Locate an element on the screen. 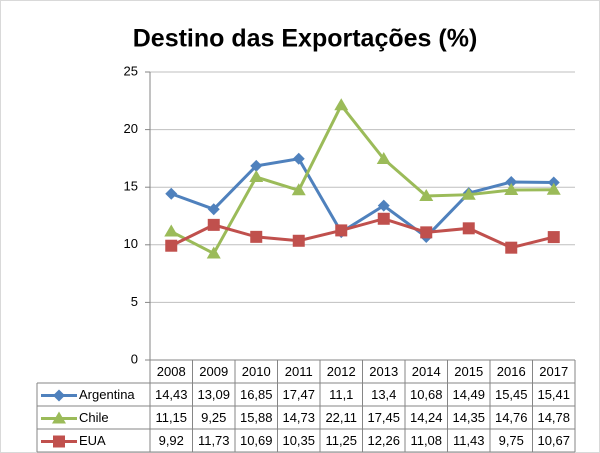 The image size is (600, 453). table-cell: 14,49 is located at coordinates (468, 394).